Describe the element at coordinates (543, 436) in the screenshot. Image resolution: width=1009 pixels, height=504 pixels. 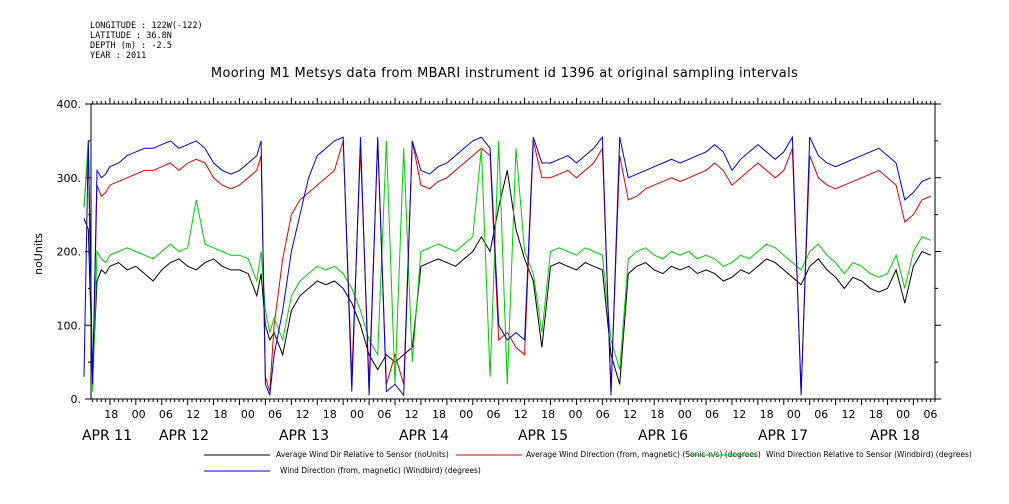
I see `x-date-label: APR 15` at that location.